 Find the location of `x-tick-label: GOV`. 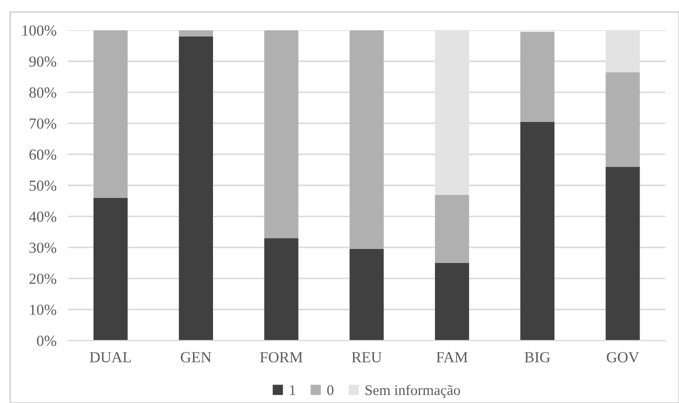

x-tick-label: GOV is located at coordinates (623, 357).